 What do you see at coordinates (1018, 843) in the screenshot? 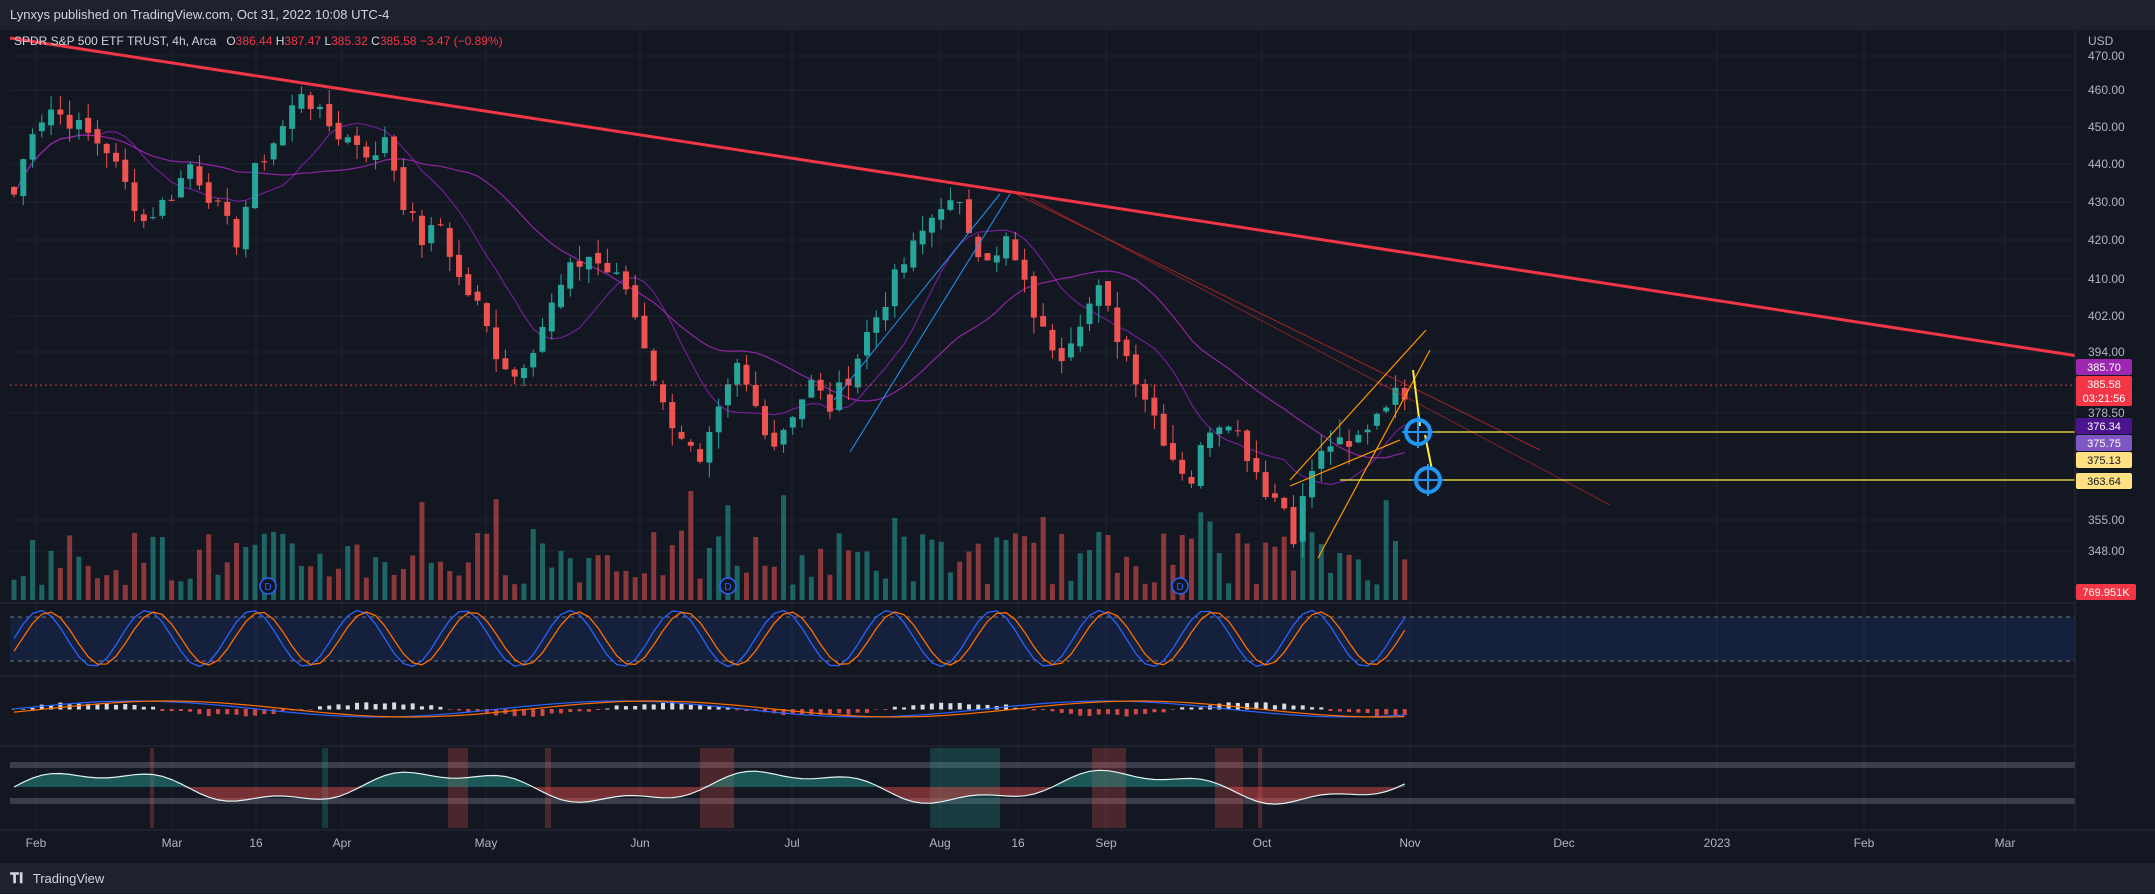
I see `x-tick-label: 16` at bounding box center [1018, 843].